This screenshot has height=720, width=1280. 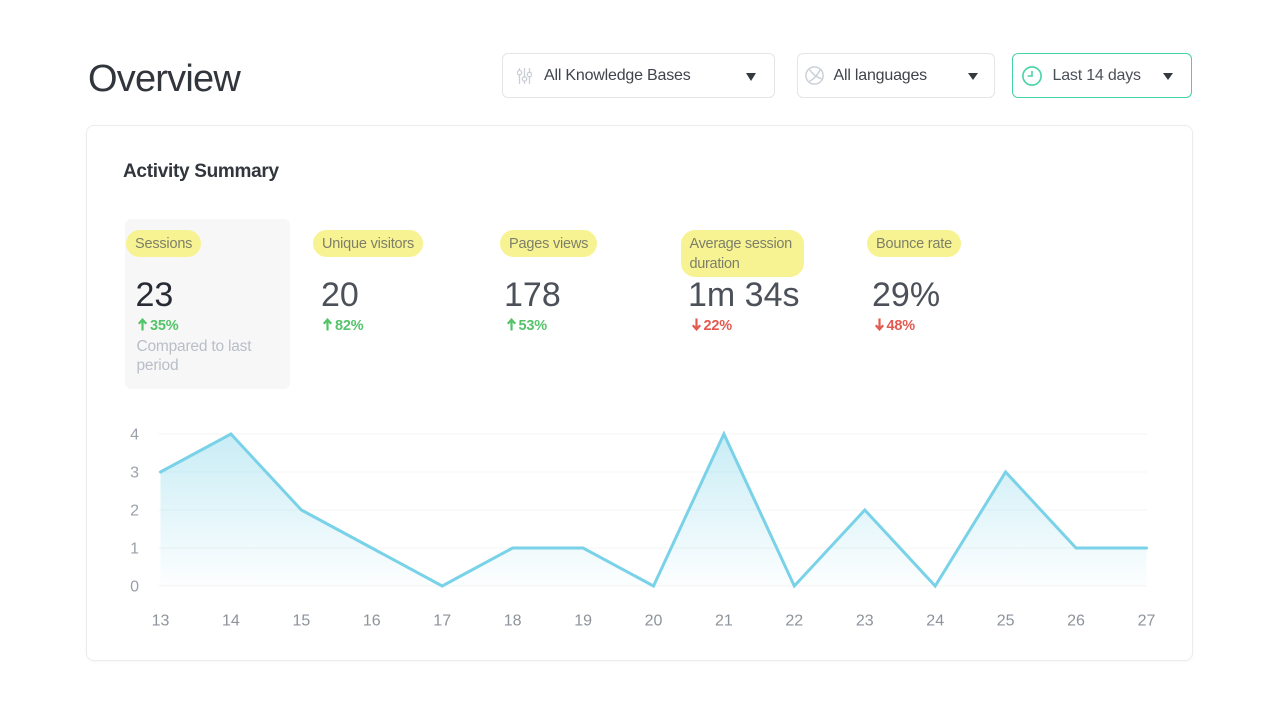 I want to click on svg-text: 21, so click(x=724, y=621).